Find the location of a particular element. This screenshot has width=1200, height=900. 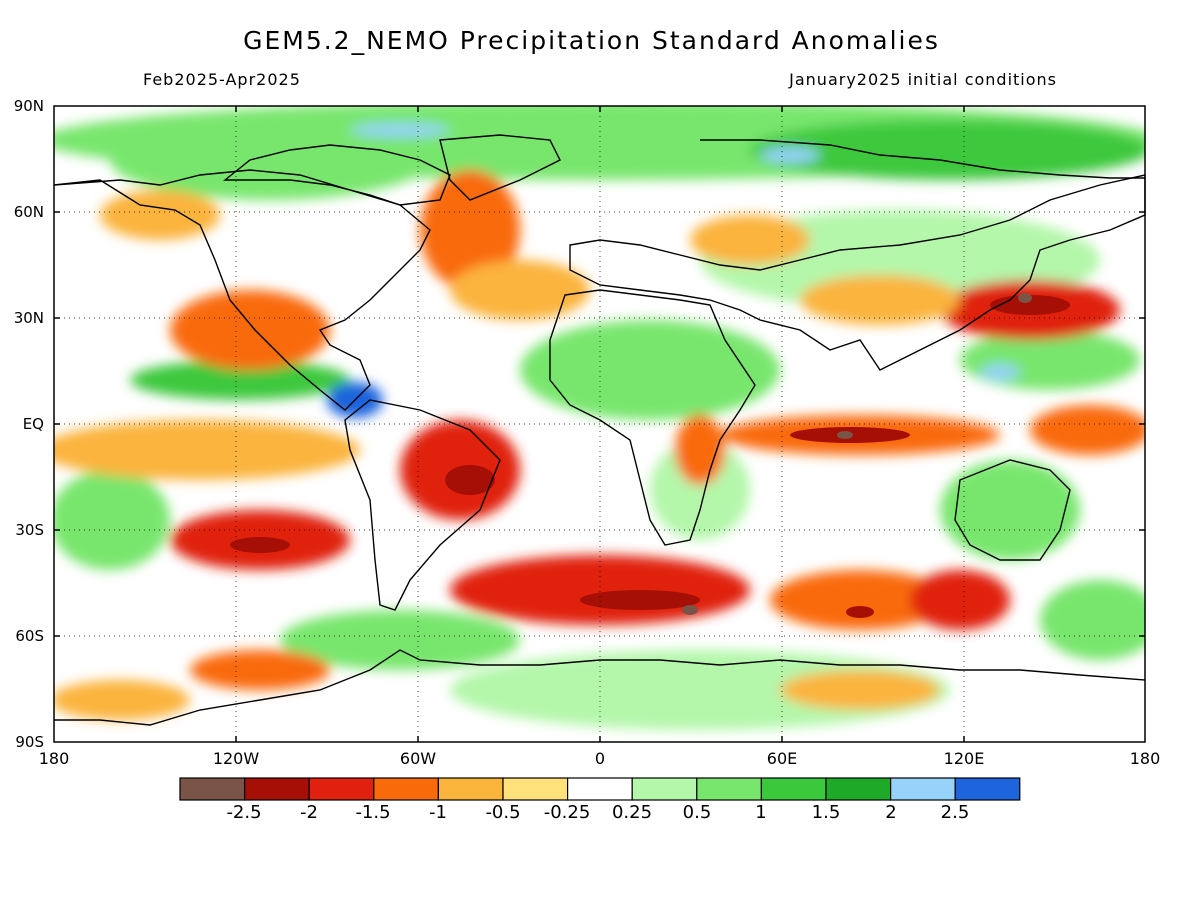

color-legend is located at coordinates (600, 789).